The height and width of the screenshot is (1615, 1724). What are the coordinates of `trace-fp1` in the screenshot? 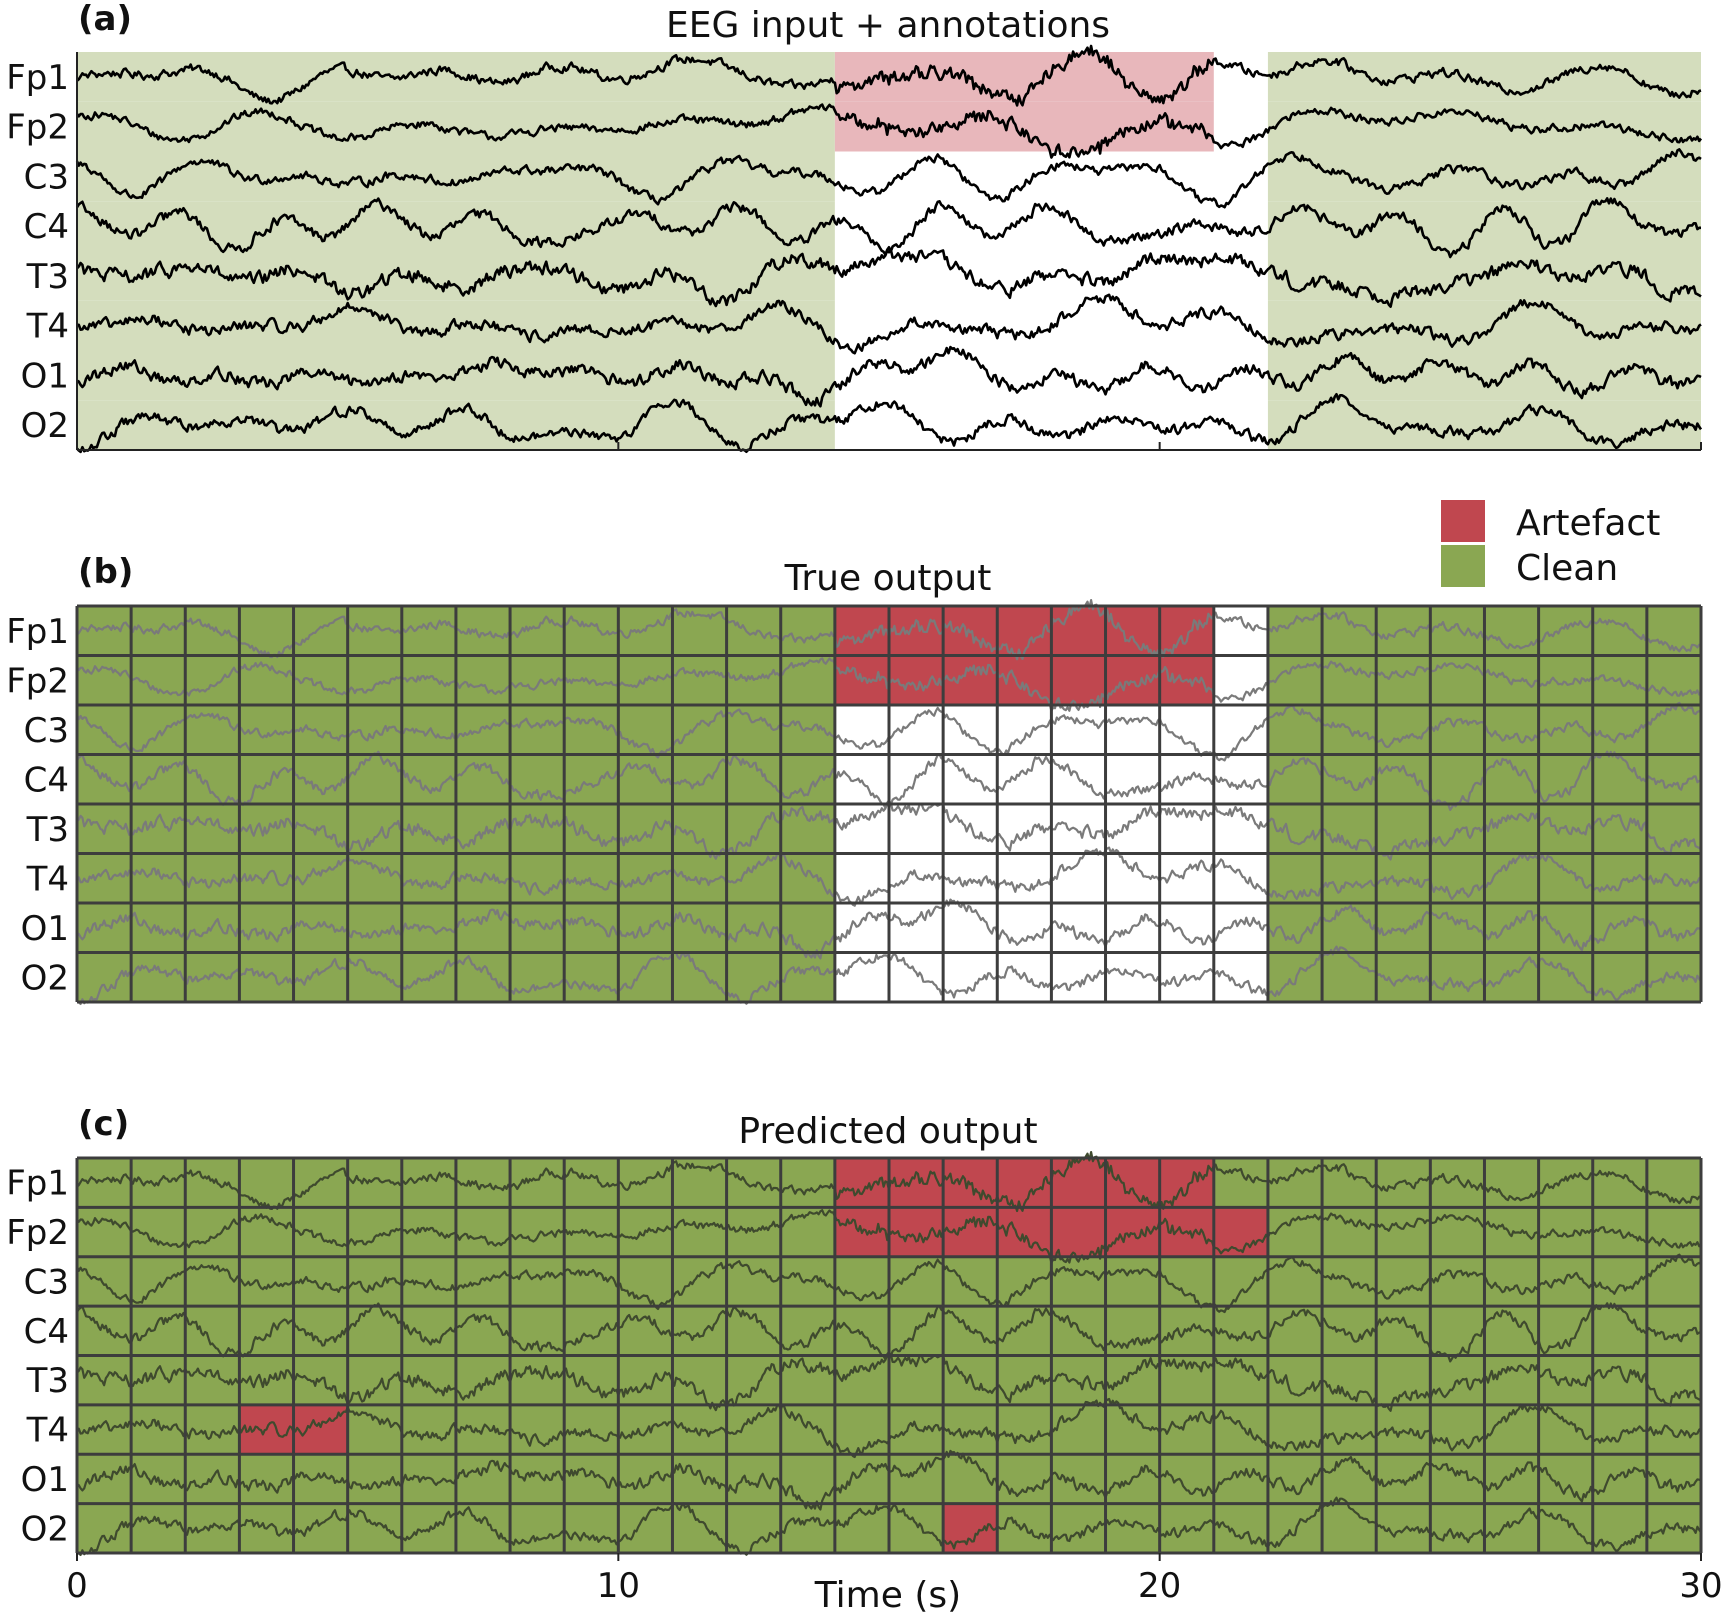 It's located at (889, 75).